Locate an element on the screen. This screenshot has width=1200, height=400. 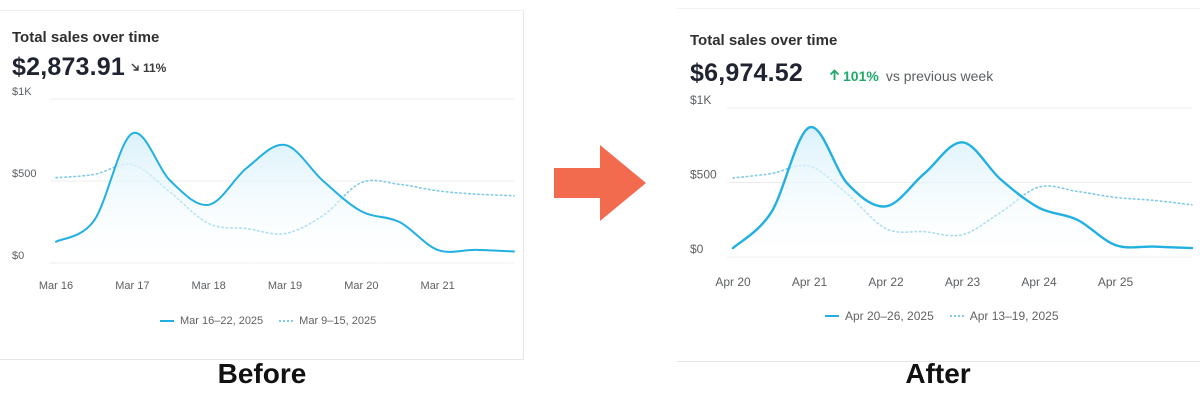
x-tick-label: Mar 19 is located at coordinates (285, 286).